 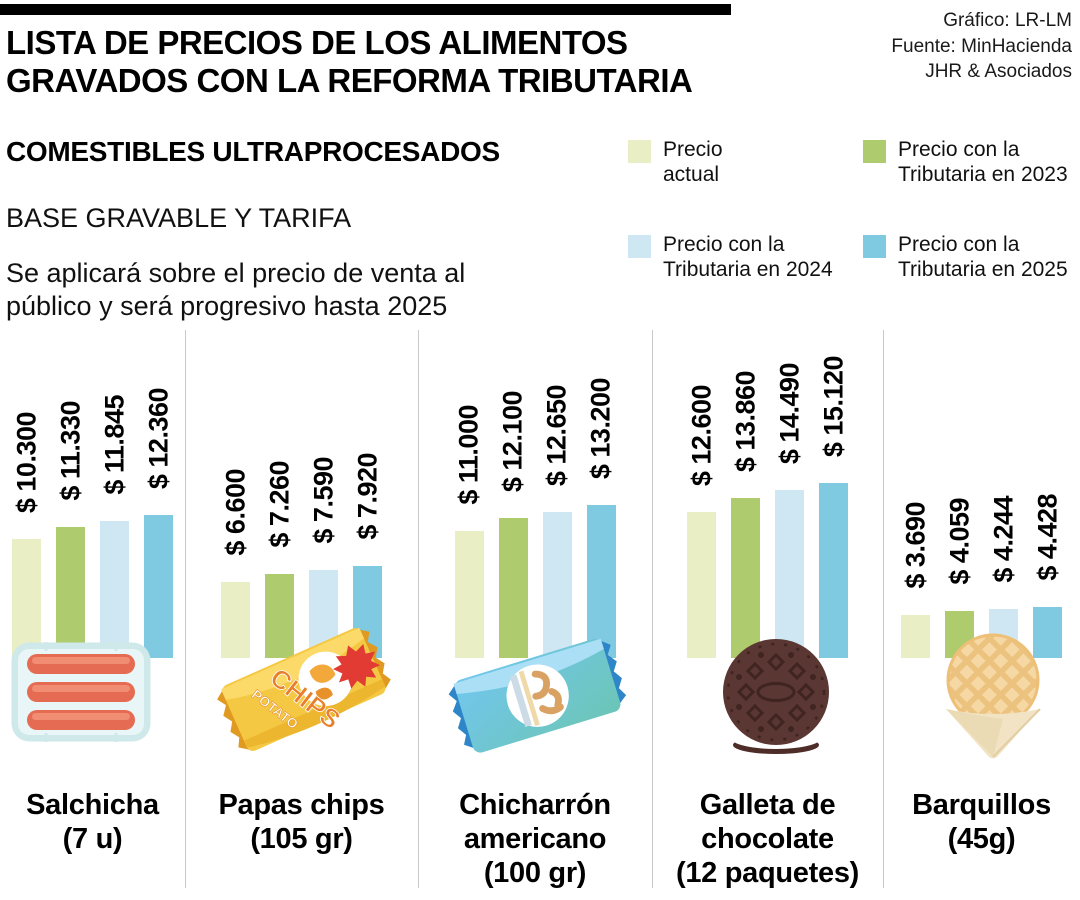 What do you see at coordinates (701, 435) in the screenshot?
I see `bar-value-label: $ 12.600` at bounding box center [701, 435].